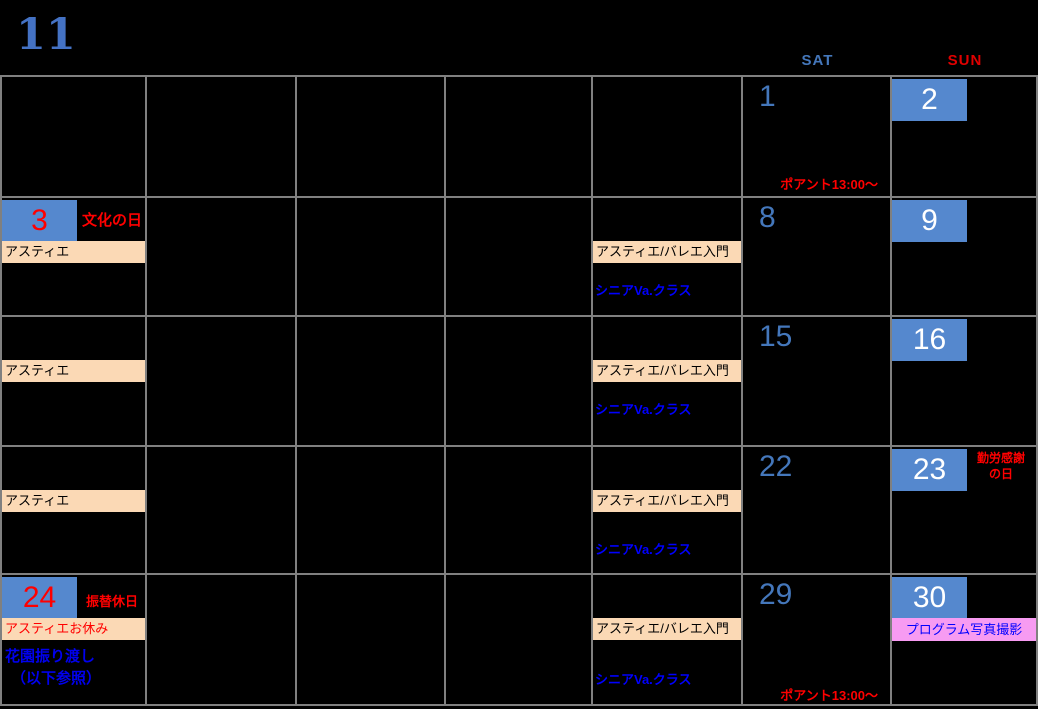  I want to click on holiday-label-line2: の日, so click(1000, 474).